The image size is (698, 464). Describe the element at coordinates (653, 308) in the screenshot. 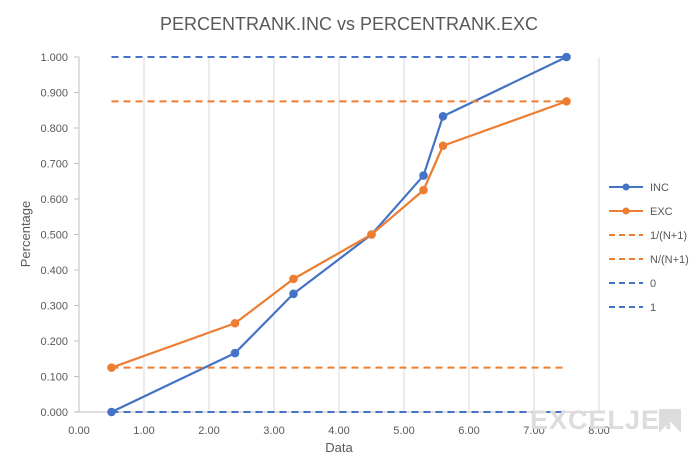

I see `legend-label-1: 1` at that location.